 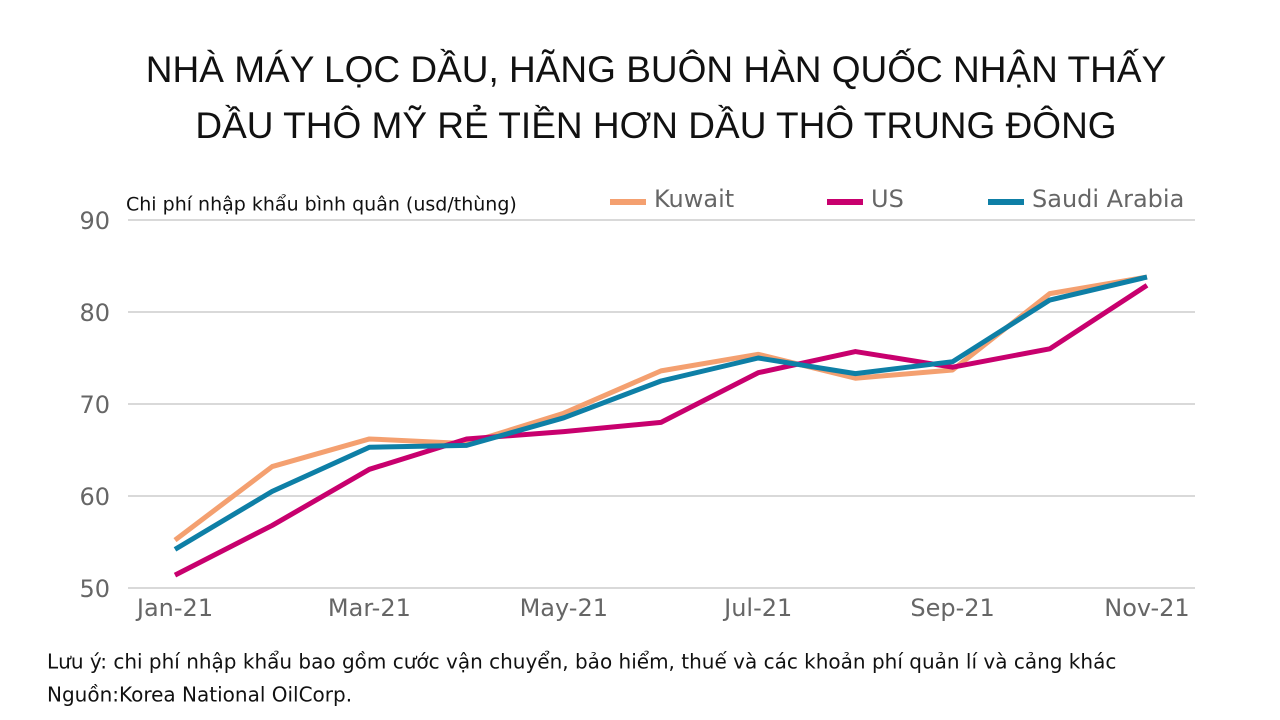 What do you see at coordinates (94, 497) in the screenshot?
I see `y-tick-label: 60` at bounding box center [94, 497].